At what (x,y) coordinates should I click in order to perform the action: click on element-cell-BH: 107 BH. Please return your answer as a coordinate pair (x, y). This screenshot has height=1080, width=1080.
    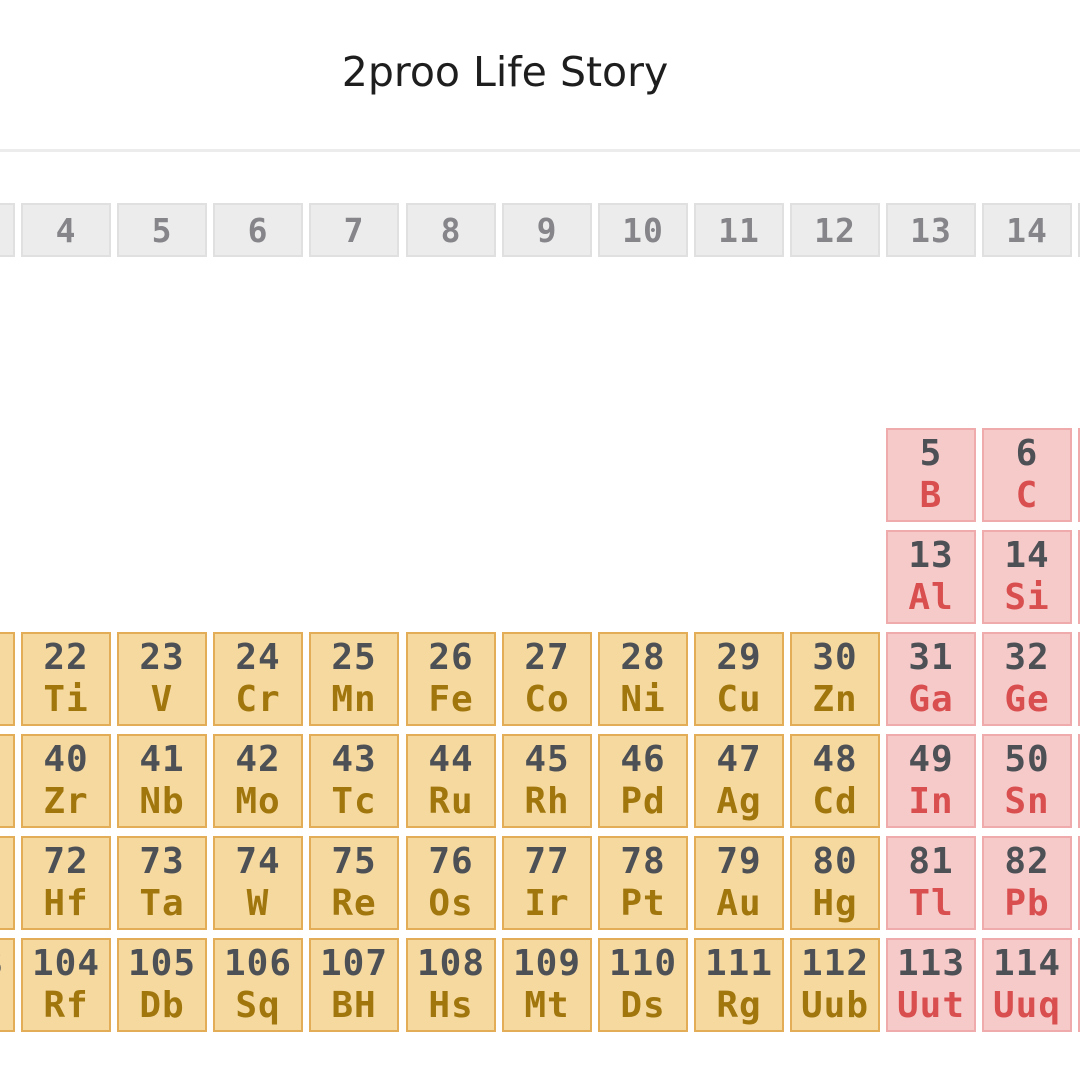
    Looking at the image, I should click on (354, 985).